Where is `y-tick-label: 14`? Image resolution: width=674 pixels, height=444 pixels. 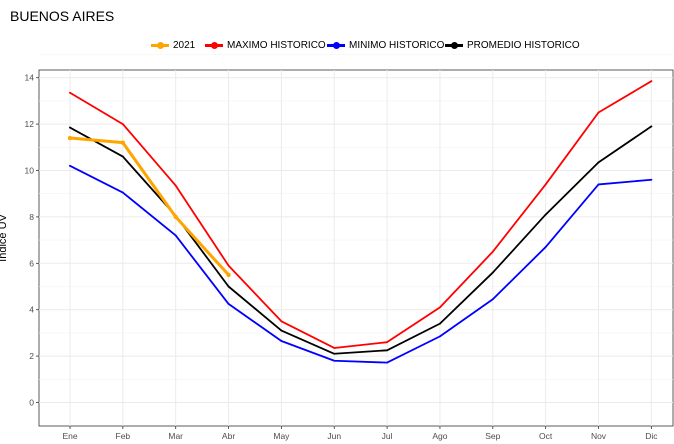
y-tick-label: 14 is located at coordinates (30, 78).